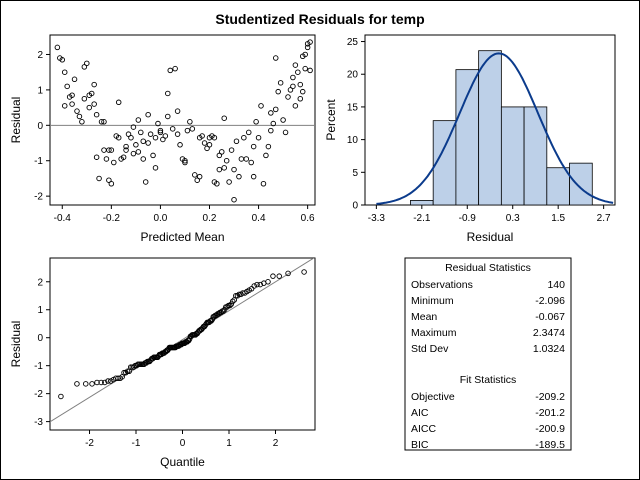 Image resolution: width=640 pixels, height=480 pixels. What do you see at coordinates (319, 19) in the screenshot?
I see `chart-title: Studentized Residuals for temp` at bounding box center [319, 19].